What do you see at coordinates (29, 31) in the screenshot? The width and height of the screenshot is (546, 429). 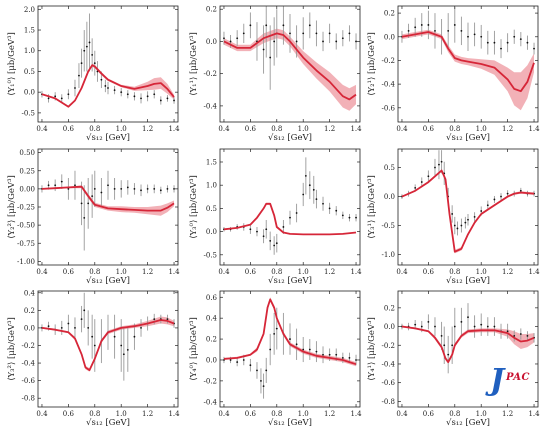 I see `y-tick-label: 1.5` at bounding box center [29, 31].